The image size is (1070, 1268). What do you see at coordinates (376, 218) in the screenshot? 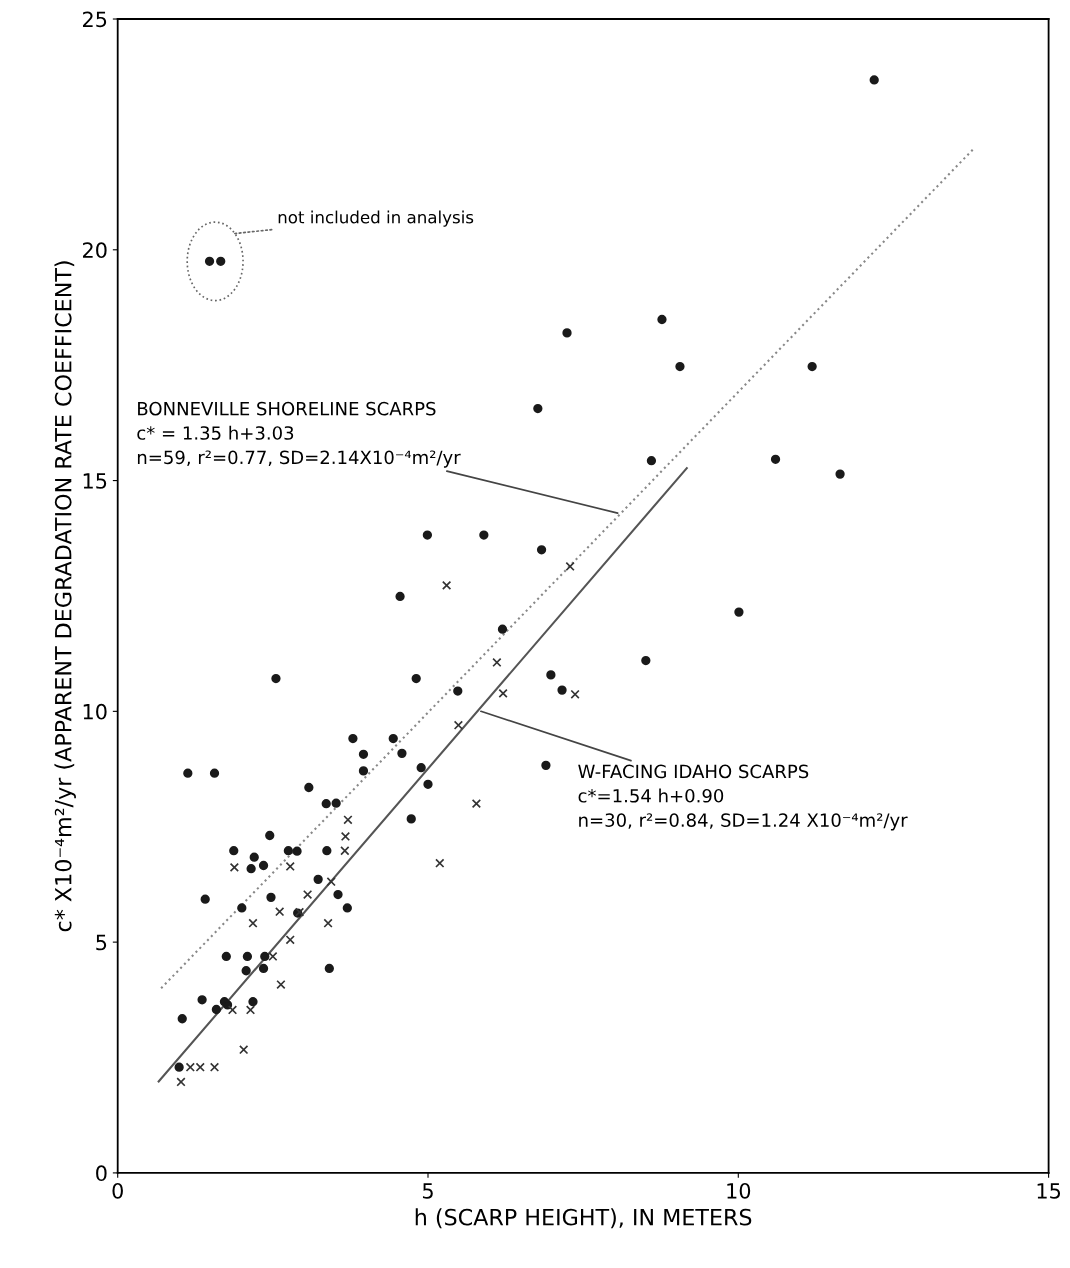
I see `annotation: not included in analysis` at bounding box center [376, 218].